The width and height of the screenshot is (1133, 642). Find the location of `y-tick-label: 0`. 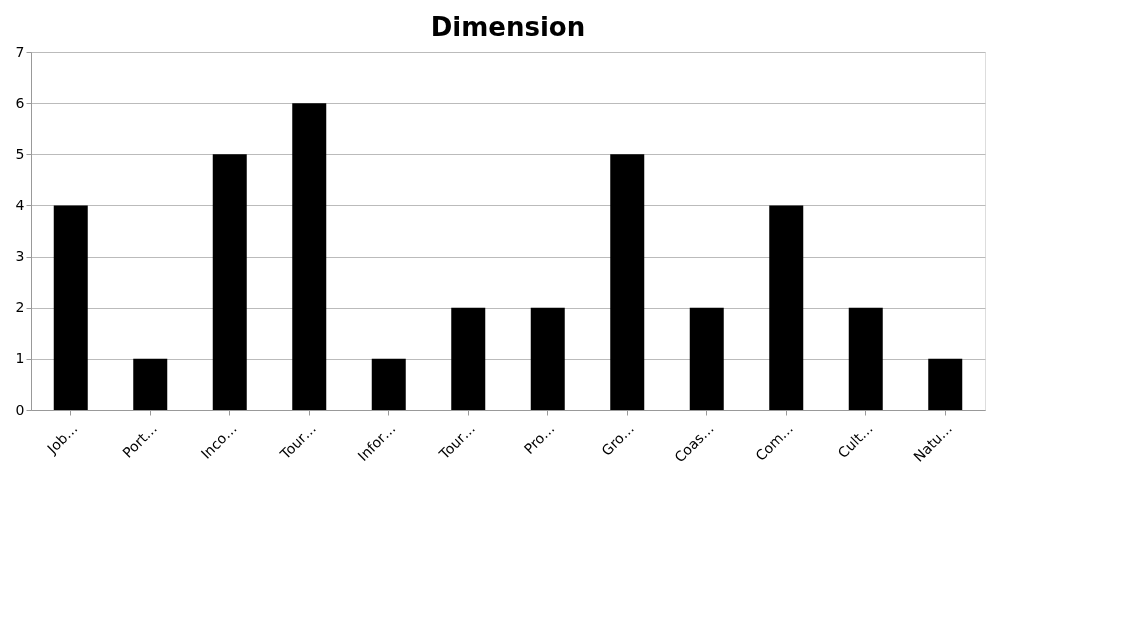

y-tick-label: 0 is located at coordinates (20, 409).